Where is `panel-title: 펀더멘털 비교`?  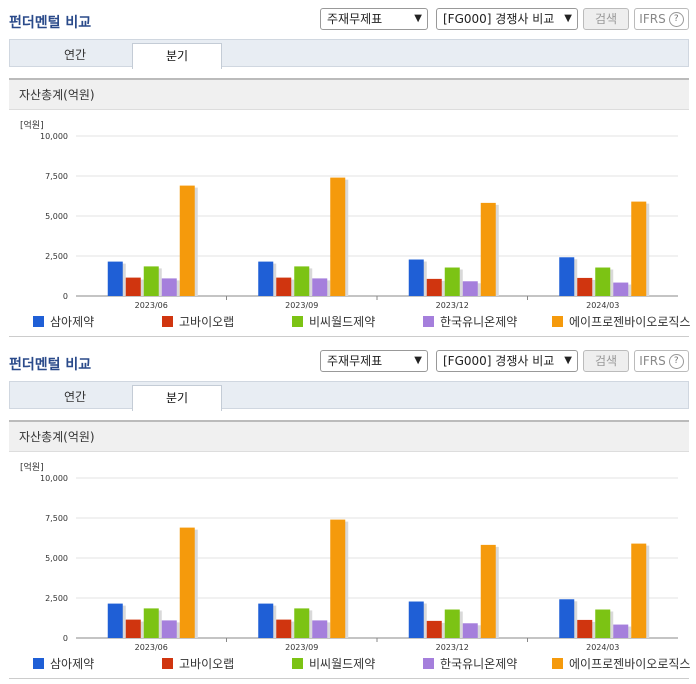 panel-title: 펀더멘털 비교 is located at coordinates (50, 23).